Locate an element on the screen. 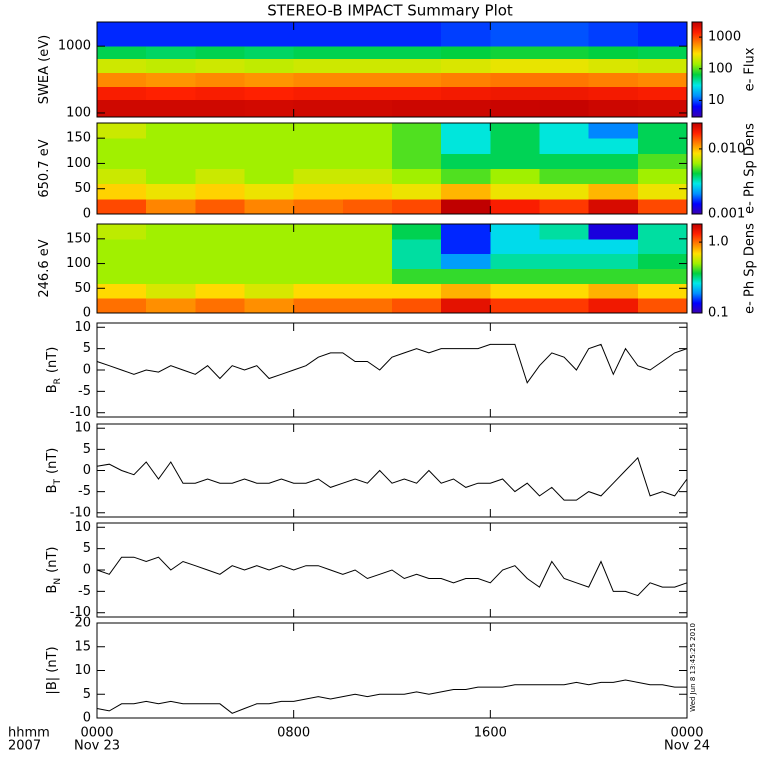 The height and width of the screenshot is (780, 780). y-axis-label: SWEA (eV) is located at coordinates (44, 69).